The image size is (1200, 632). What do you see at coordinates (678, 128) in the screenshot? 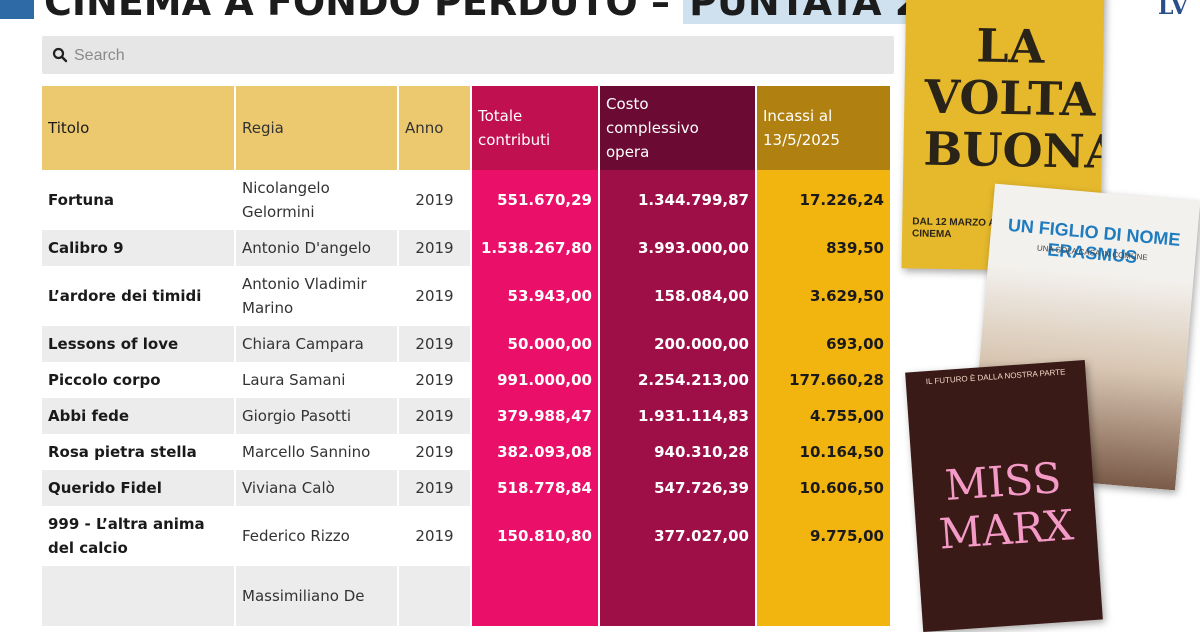
I see `header-costo-complessivo: Costo complessivo opera` at bounding box center [678, 128].